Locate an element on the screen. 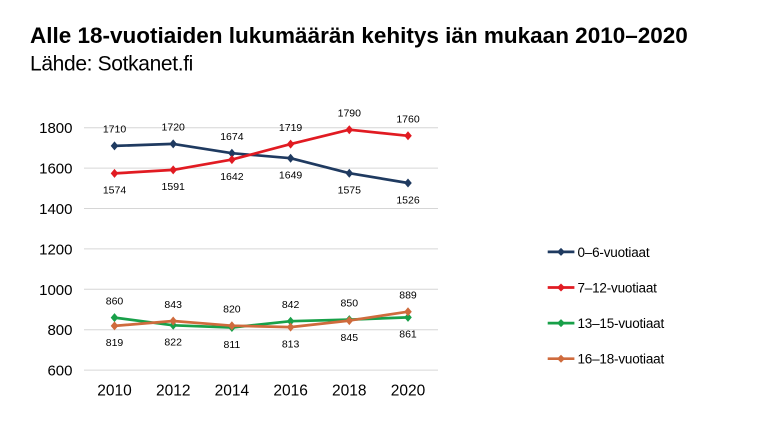  svg-text: 2020 is located at coordinates (408, 391).